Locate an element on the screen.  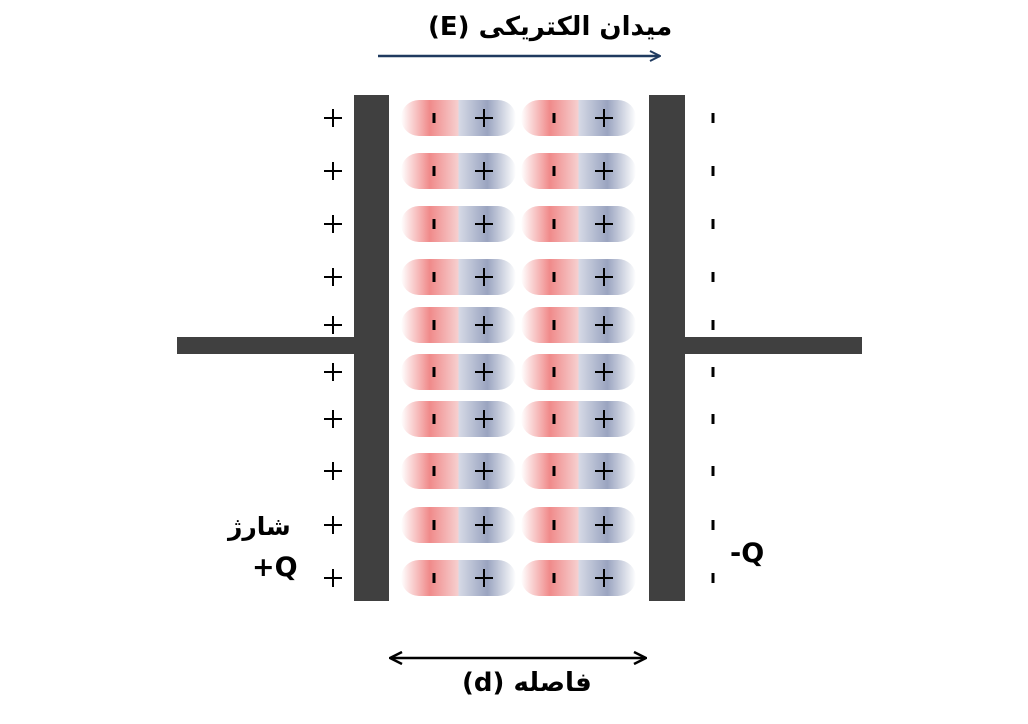
negative-charge-label: -Q is located at coordinates (747, 553).